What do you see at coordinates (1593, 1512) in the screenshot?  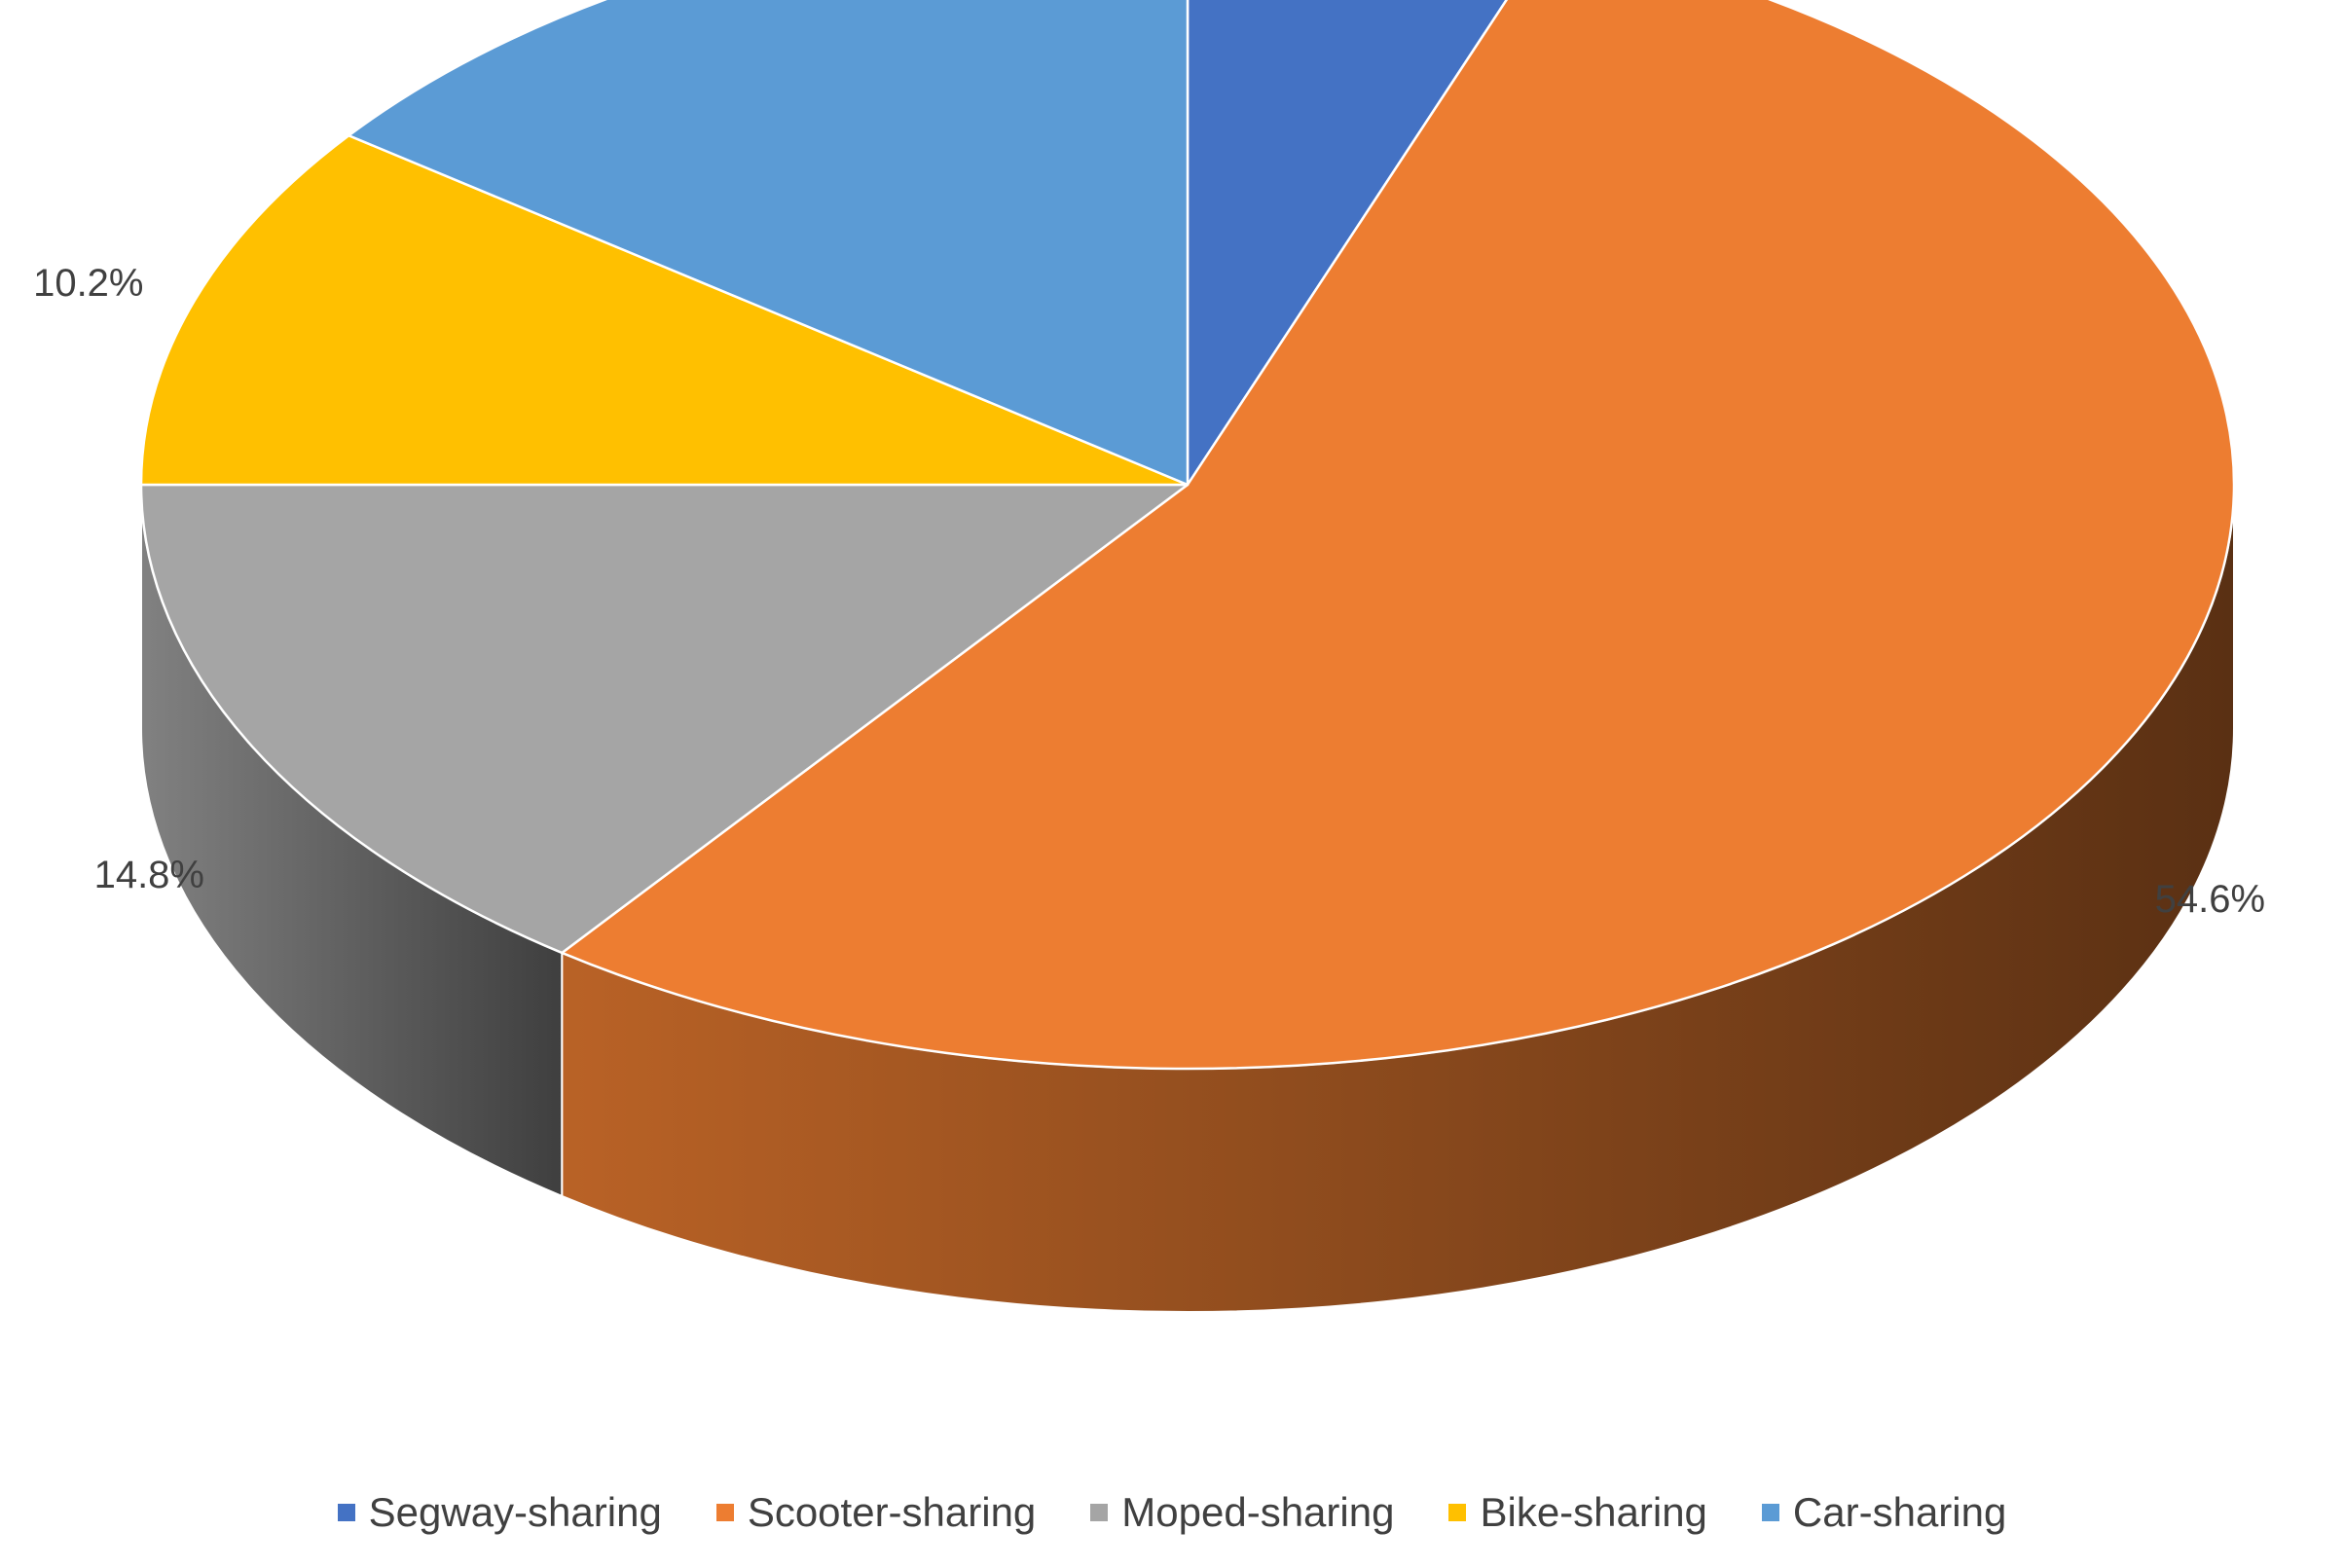 I see `legend-label-bike-sharing: Bike-sharing` at bounding box center [1593, 1512].